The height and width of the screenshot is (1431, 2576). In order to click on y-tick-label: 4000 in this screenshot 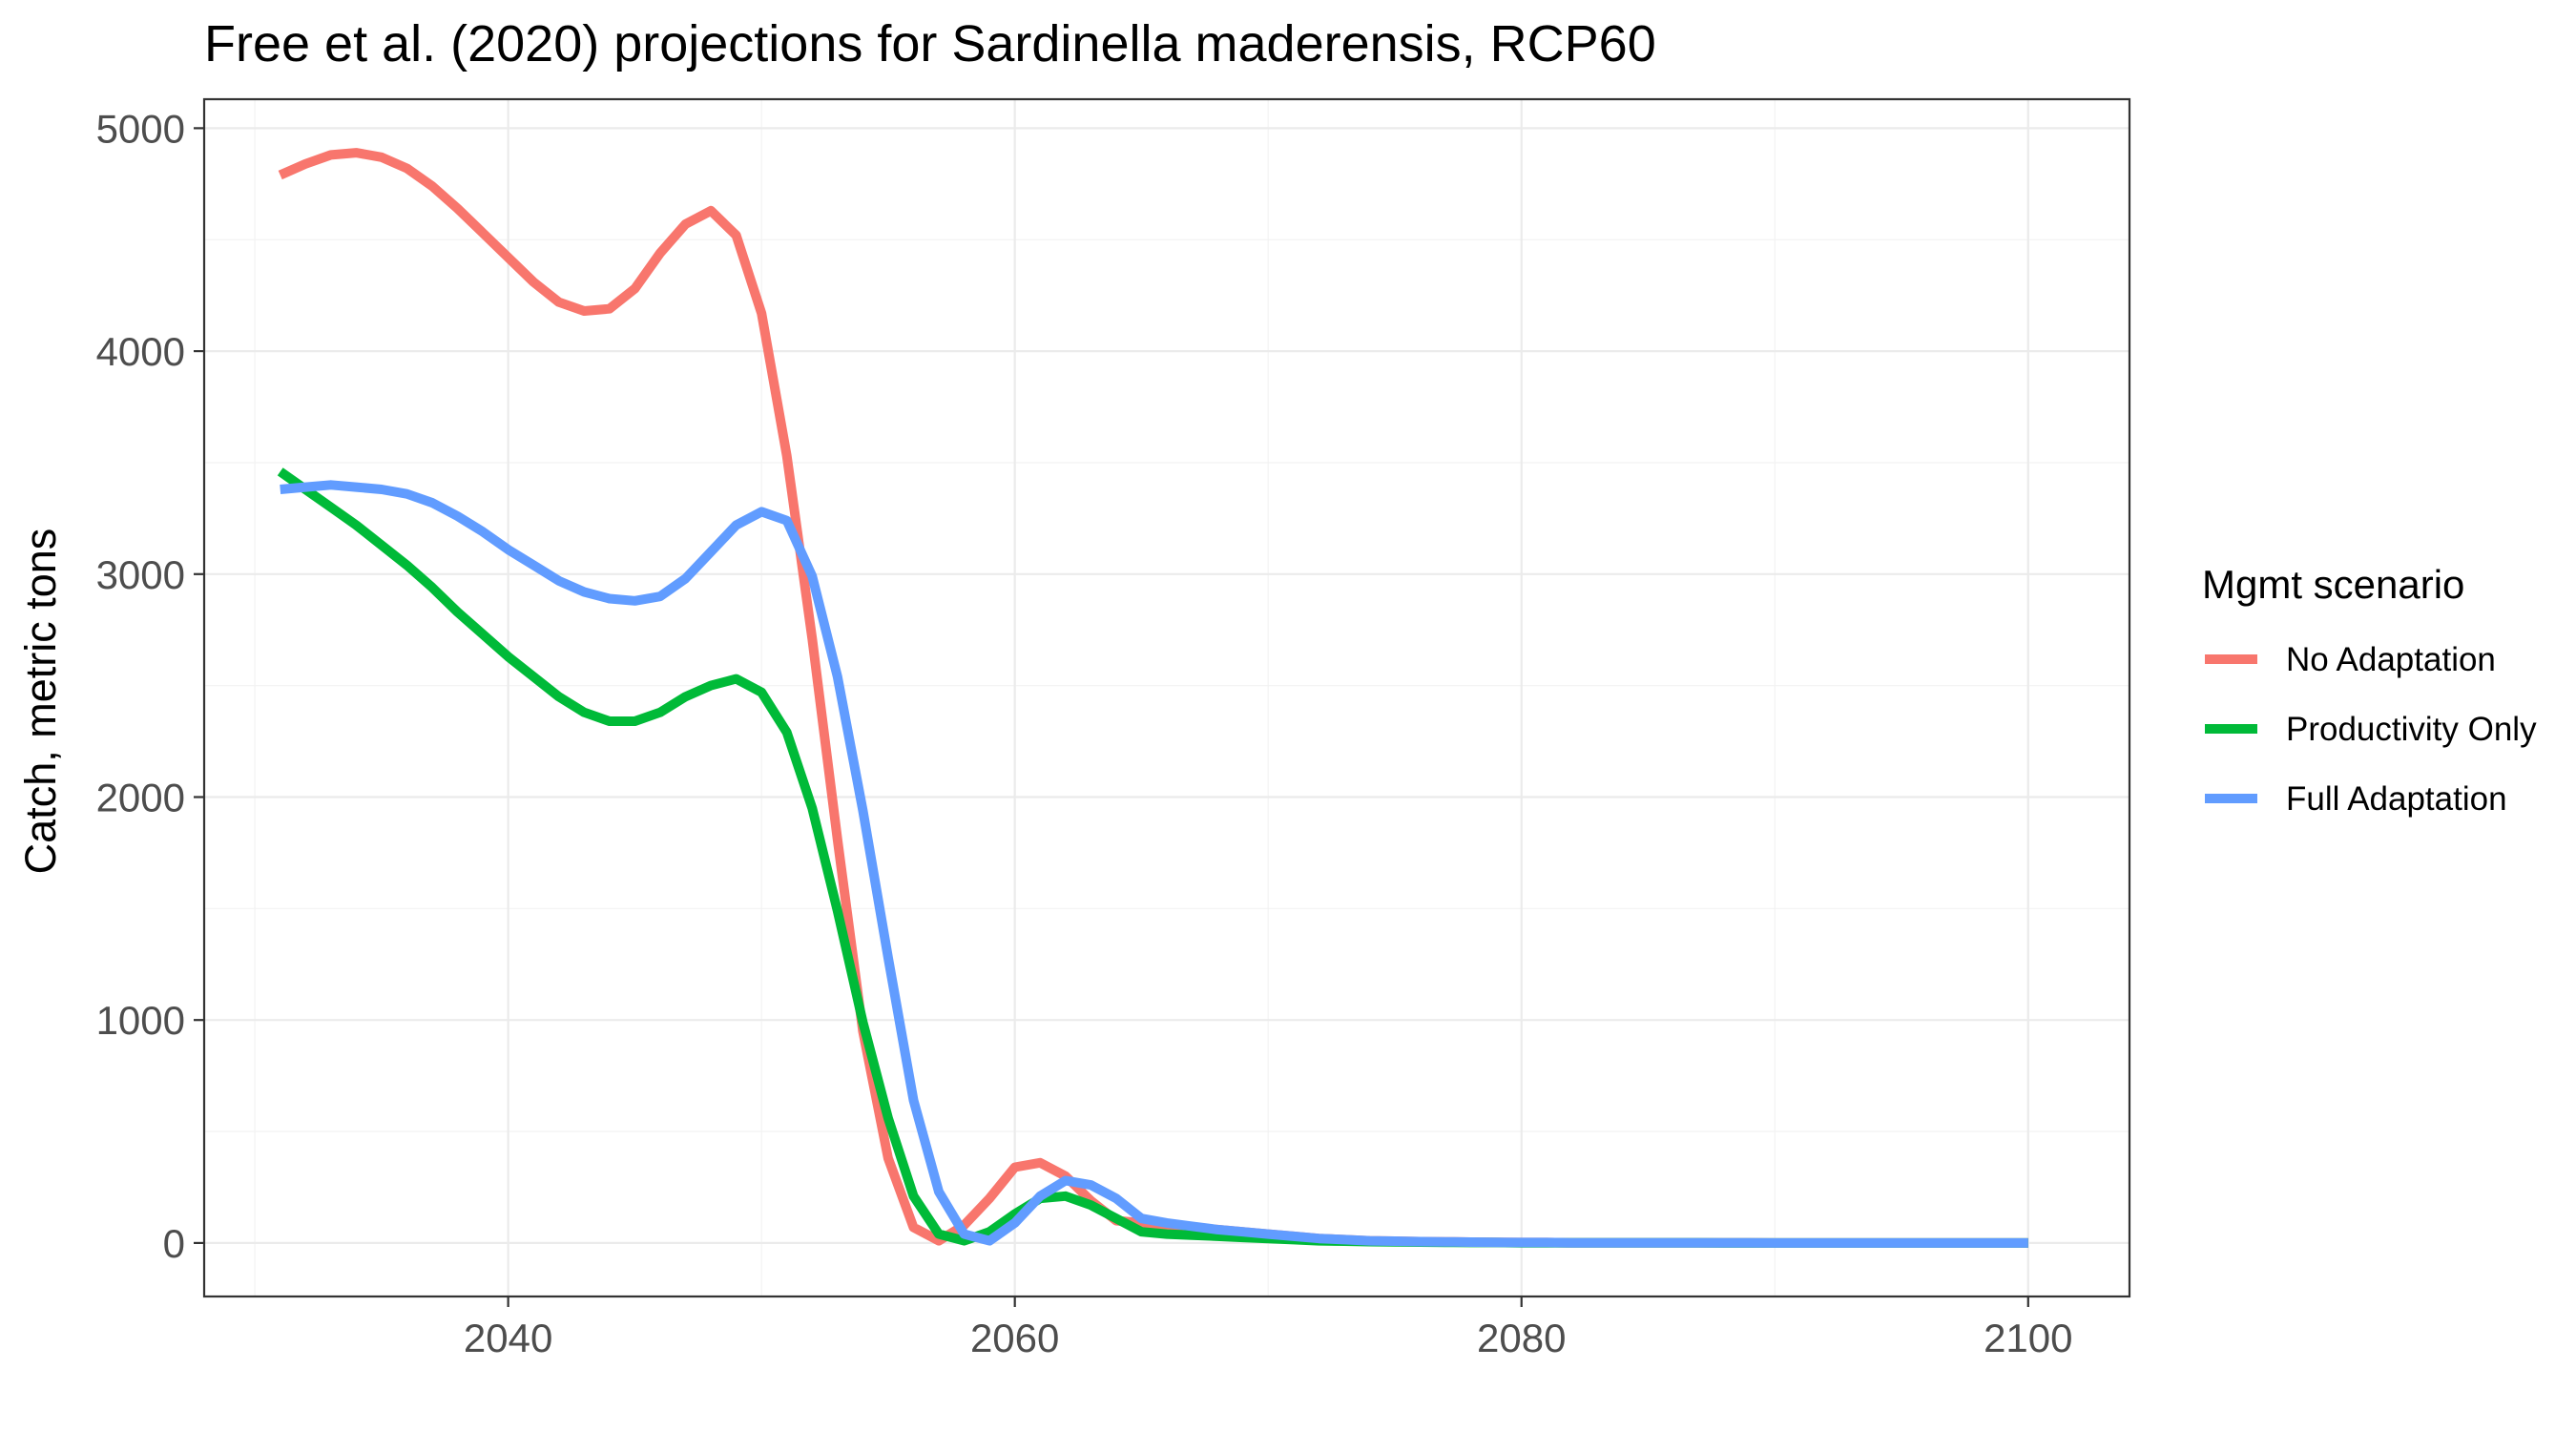, I will do `click(140, 351)`.